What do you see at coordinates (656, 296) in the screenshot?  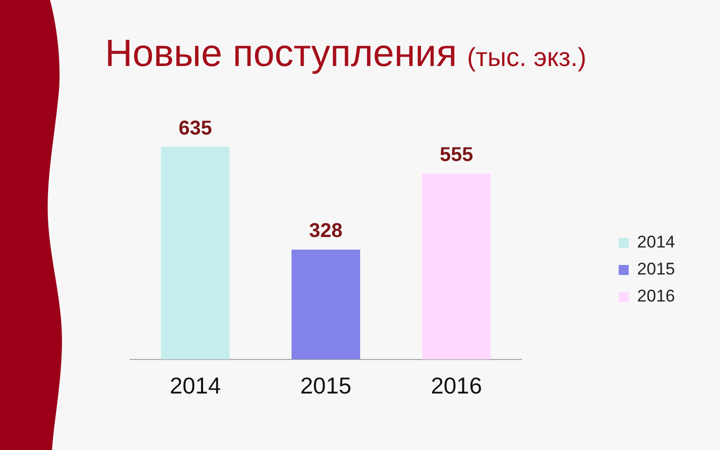 I see `legend-label: 2016` at bounding box center [656, 296].